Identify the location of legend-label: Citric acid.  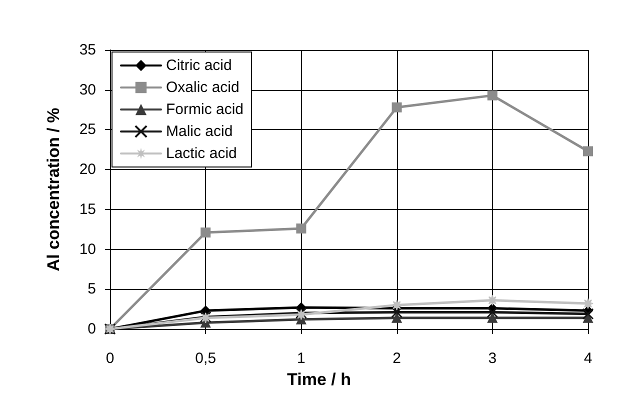
(199, 65).